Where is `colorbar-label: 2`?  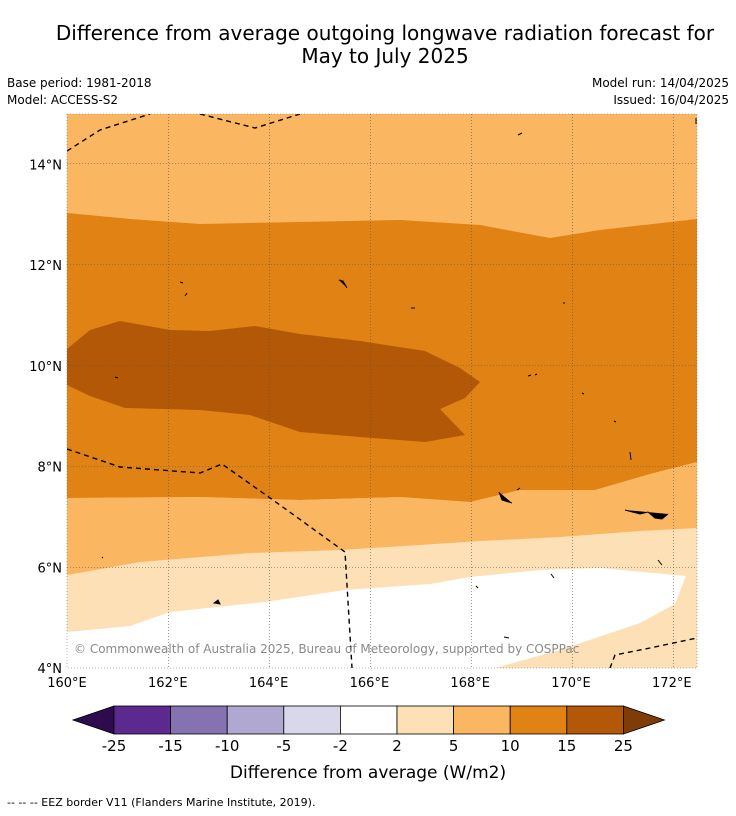 colorbar-label: 2 is located at coordinates (397, 746).